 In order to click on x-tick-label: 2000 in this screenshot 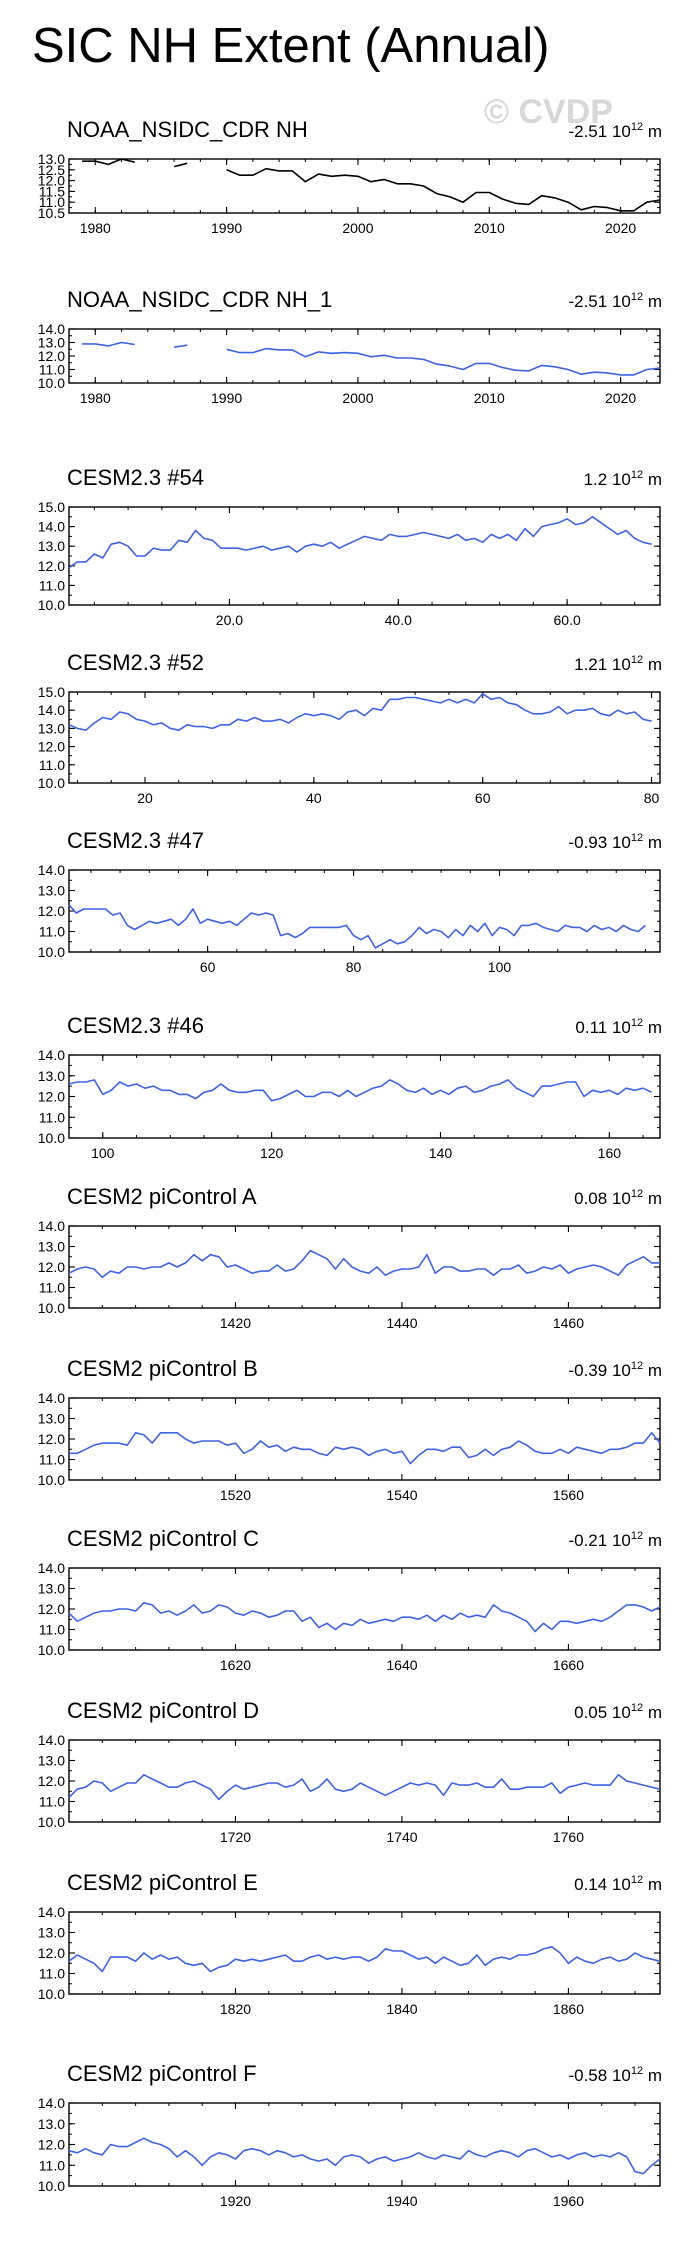, I will do `click(357, 228)`.